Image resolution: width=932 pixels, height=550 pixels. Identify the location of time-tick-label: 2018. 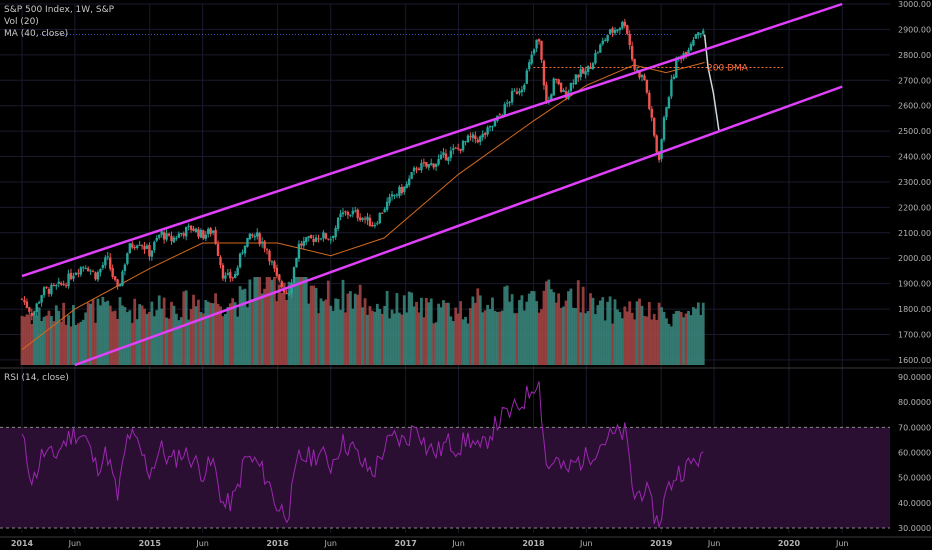
(533, 543).